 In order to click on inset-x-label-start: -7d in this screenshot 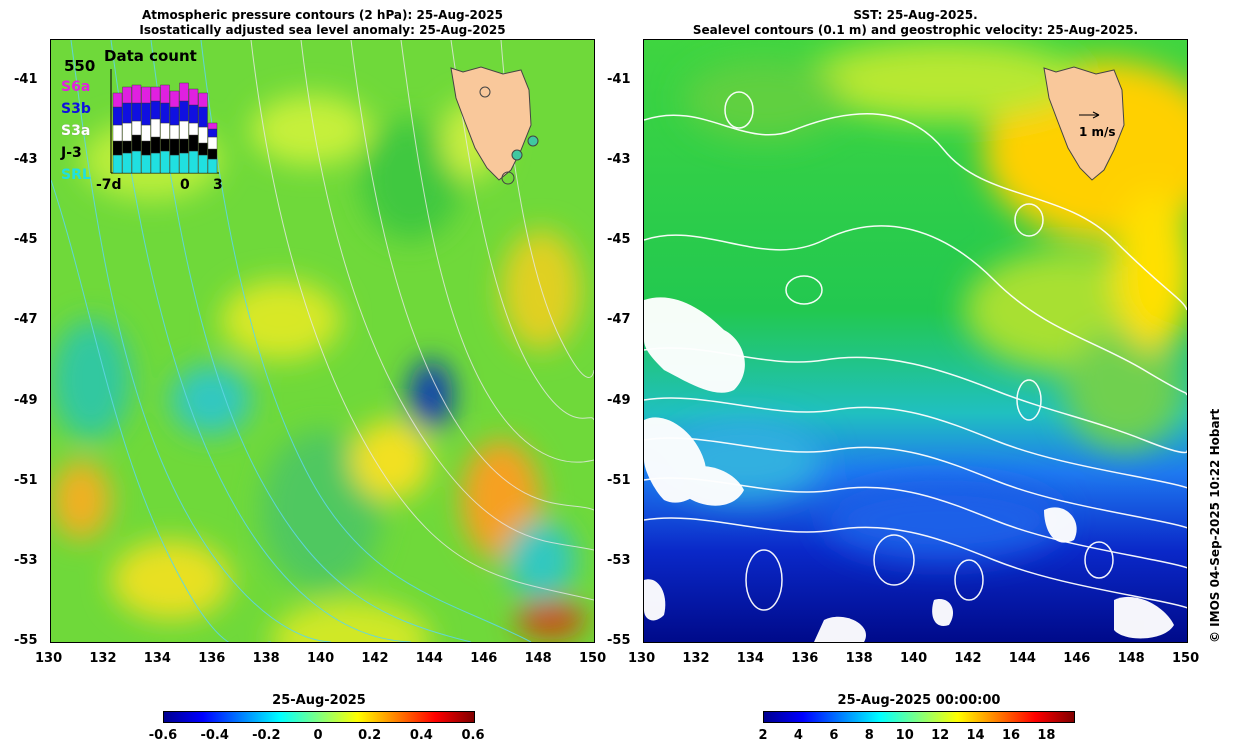, I will do `click(109, 185)`.